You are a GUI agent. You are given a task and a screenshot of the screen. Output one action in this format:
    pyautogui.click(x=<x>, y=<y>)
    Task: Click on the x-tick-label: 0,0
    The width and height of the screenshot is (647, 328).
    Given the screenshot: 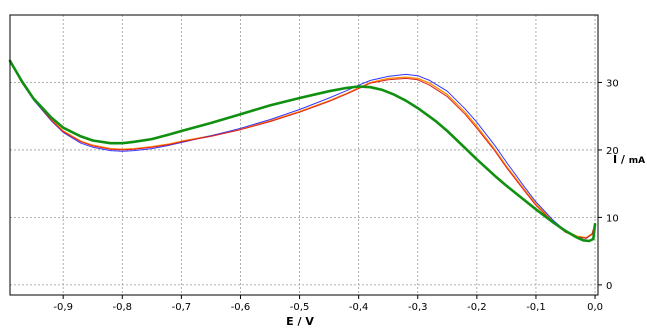 What is the action you would take?
    pyautogui.click(x=595, y=307)
    